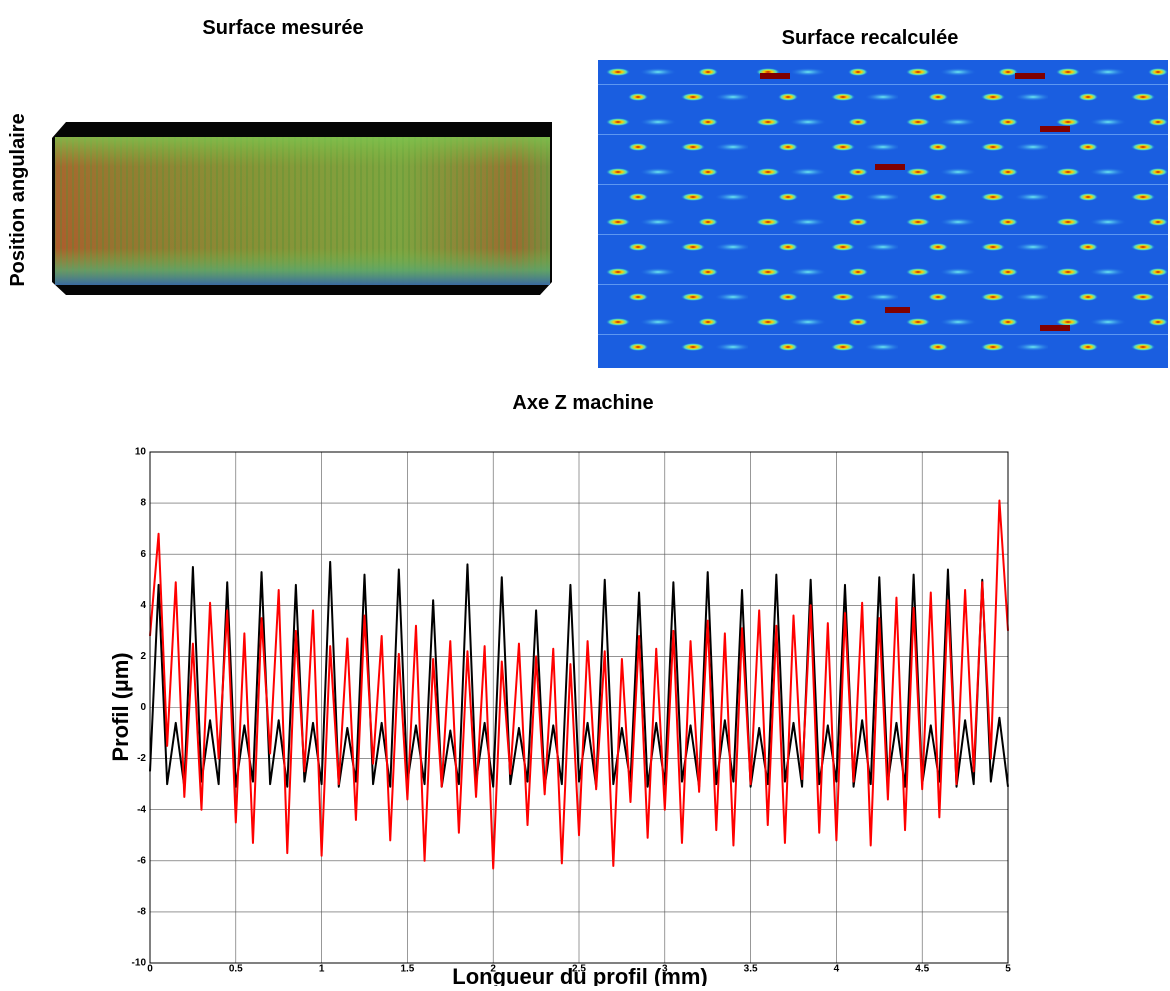  What do you see at coordinates (322, 969) in the screenshot?
I see `x-tick-label: 1` at bounding box center [322, 969].